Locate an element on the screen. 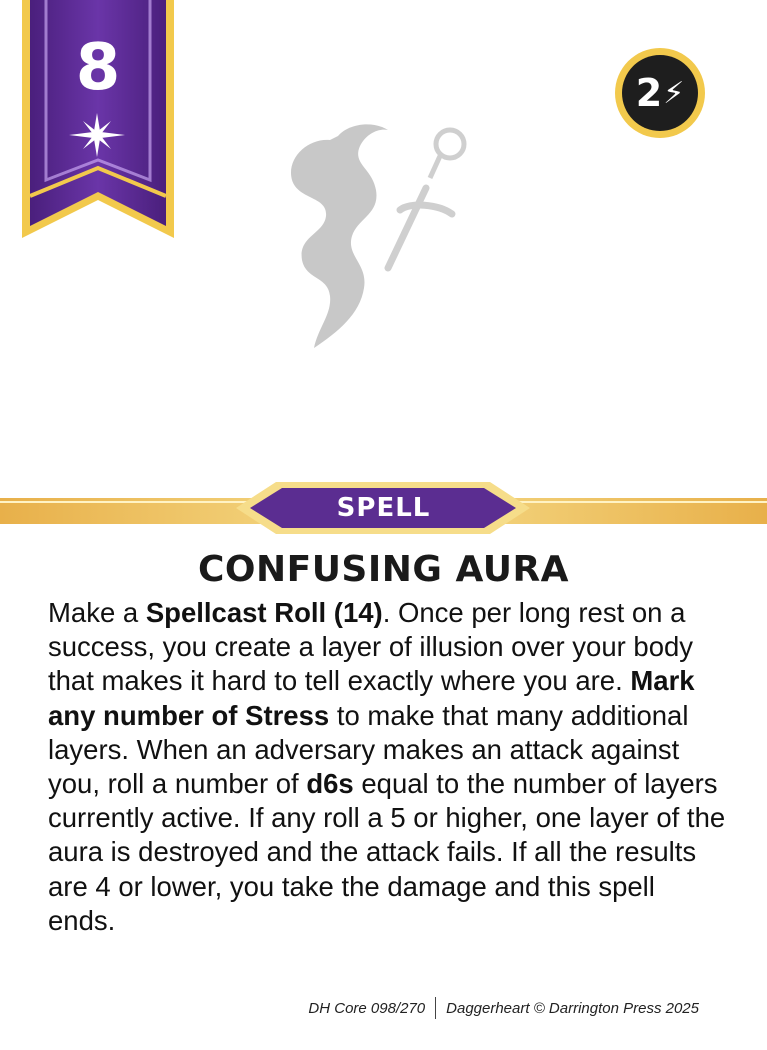  card-title: CONFUSING AURA is located at coordinates (383, 569).